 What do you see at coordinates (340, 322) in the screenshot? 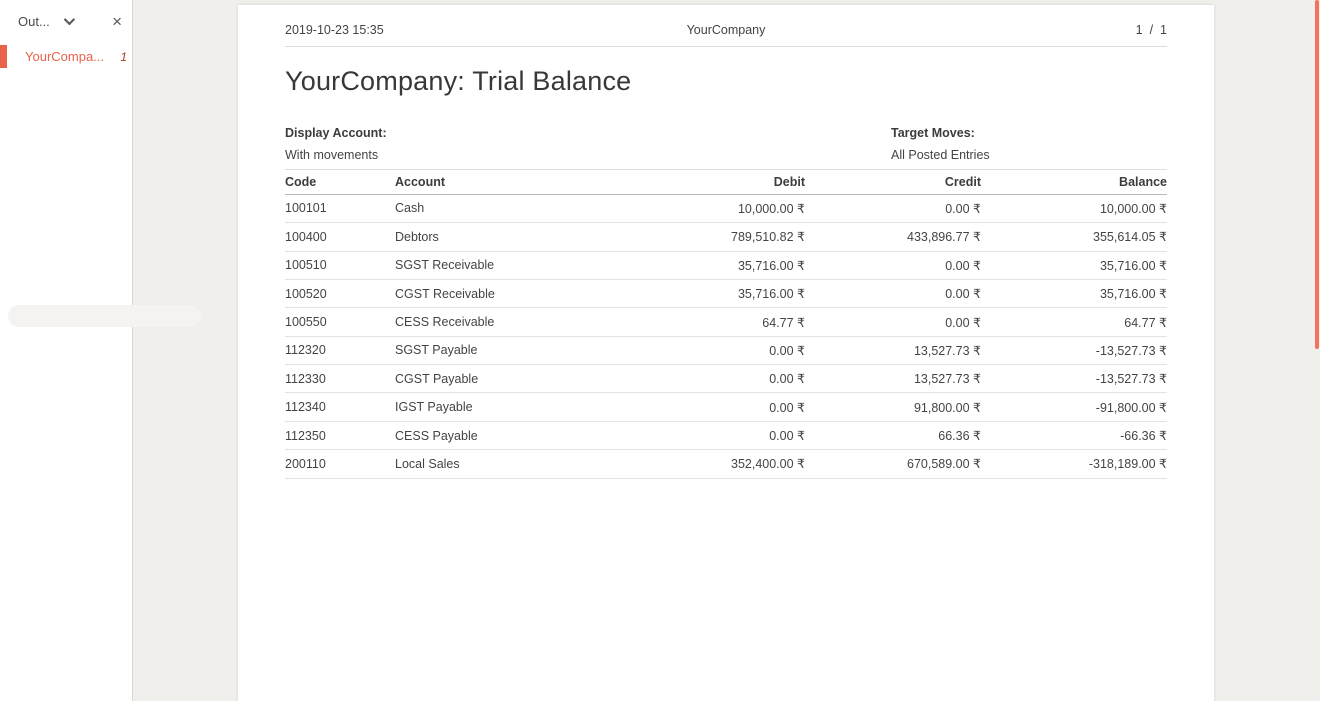
I see `cell-code: 100550` at bounding box center [340, 322].